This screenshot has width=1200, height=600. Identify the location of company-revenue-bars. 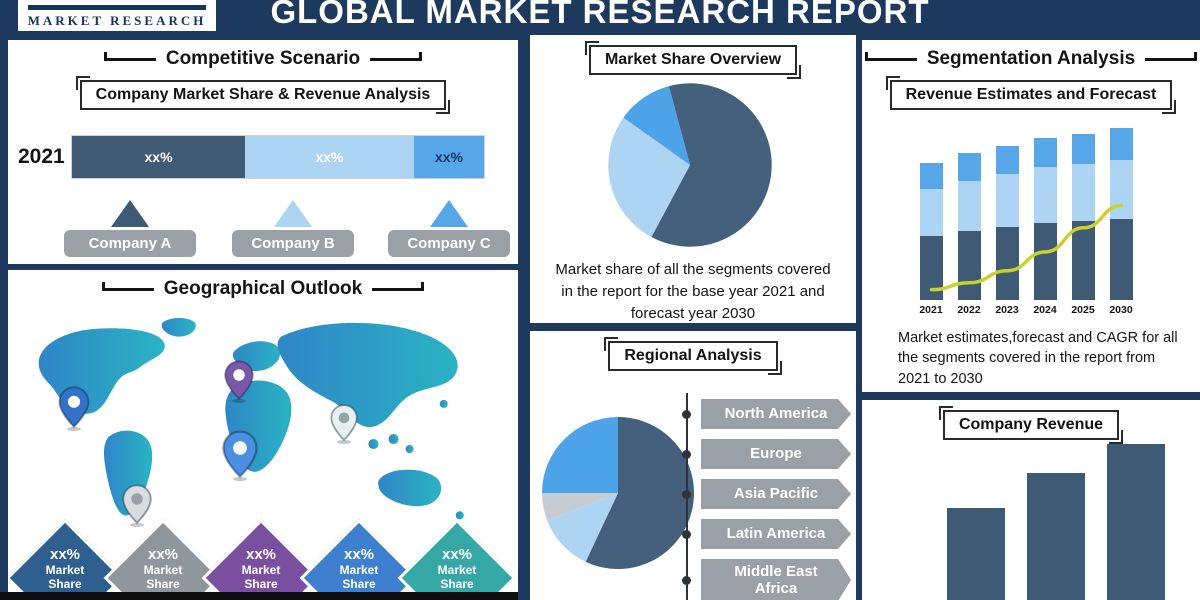
(1056, 522).